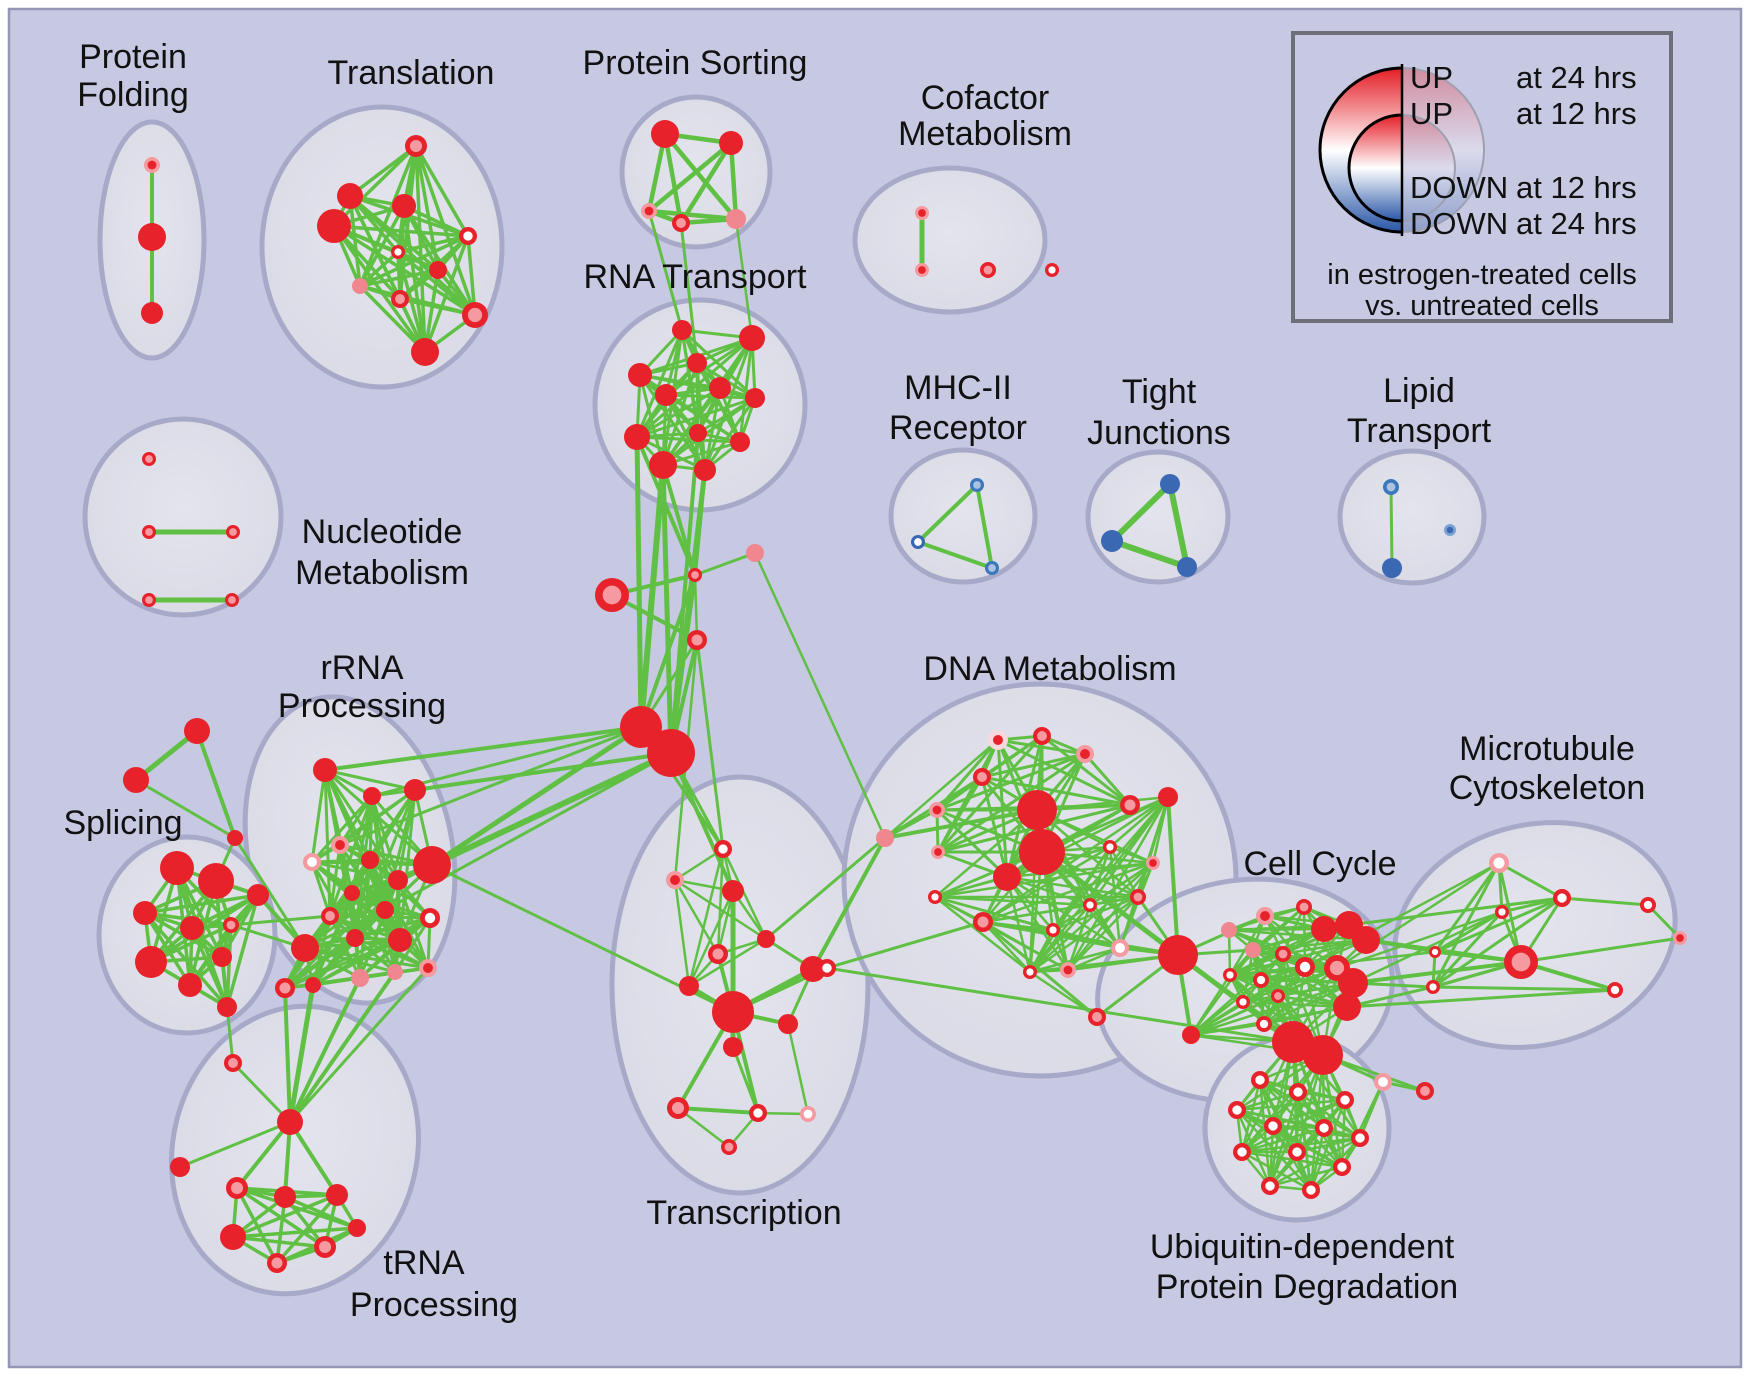 The height and width of the screenshot is (1376, 1750). Describe the element at coordinates (1360, 1138) in the screenshot. I see `gene-node-171-center` at that location.